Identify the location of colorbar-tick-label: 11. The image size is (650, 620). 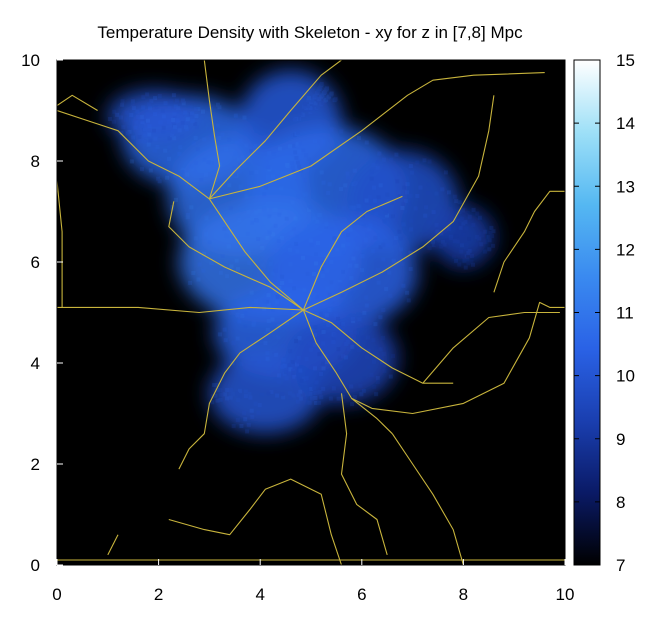
(625, 313).